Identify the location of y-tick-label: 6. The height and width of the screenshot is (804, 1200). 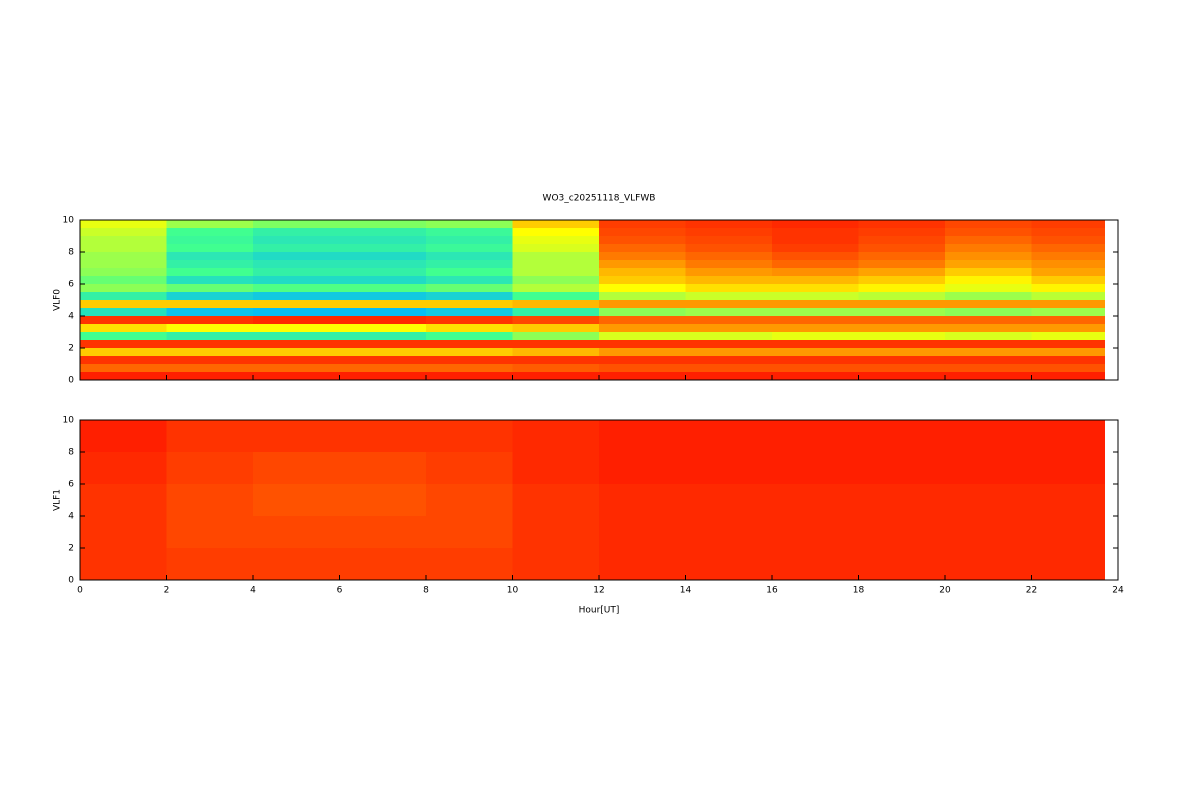
(71, 485).